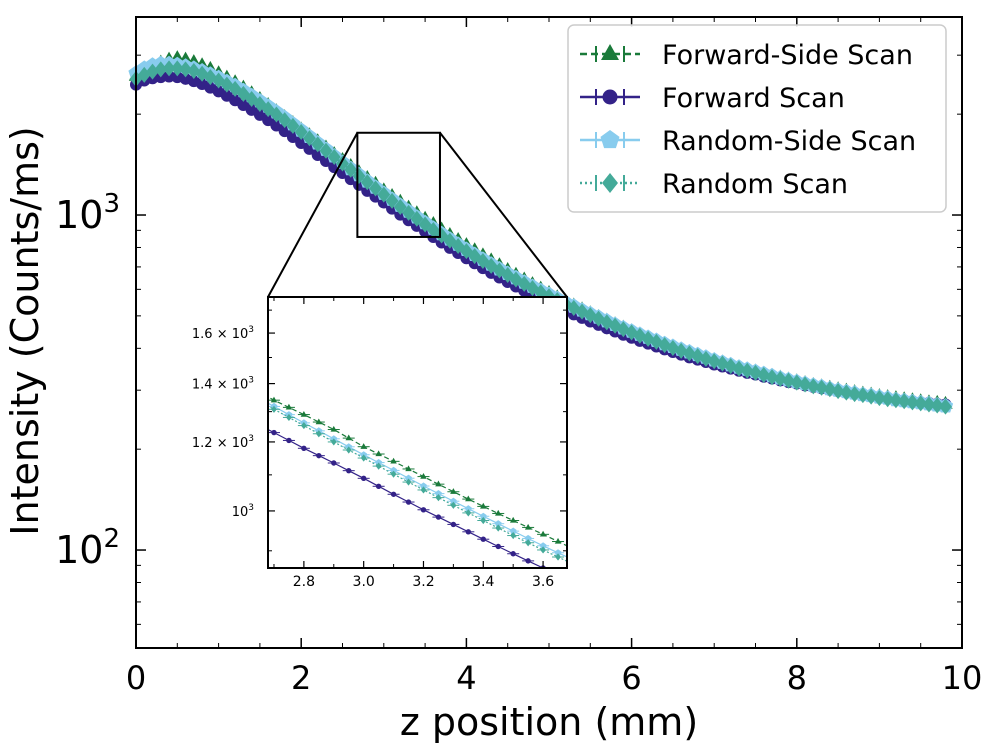 Image resolution: width=994 pixels, height=748 pixels. Describe the element at coordinates (962, 678) in the screenshot. I see `x-tick-label: 10` at that location.